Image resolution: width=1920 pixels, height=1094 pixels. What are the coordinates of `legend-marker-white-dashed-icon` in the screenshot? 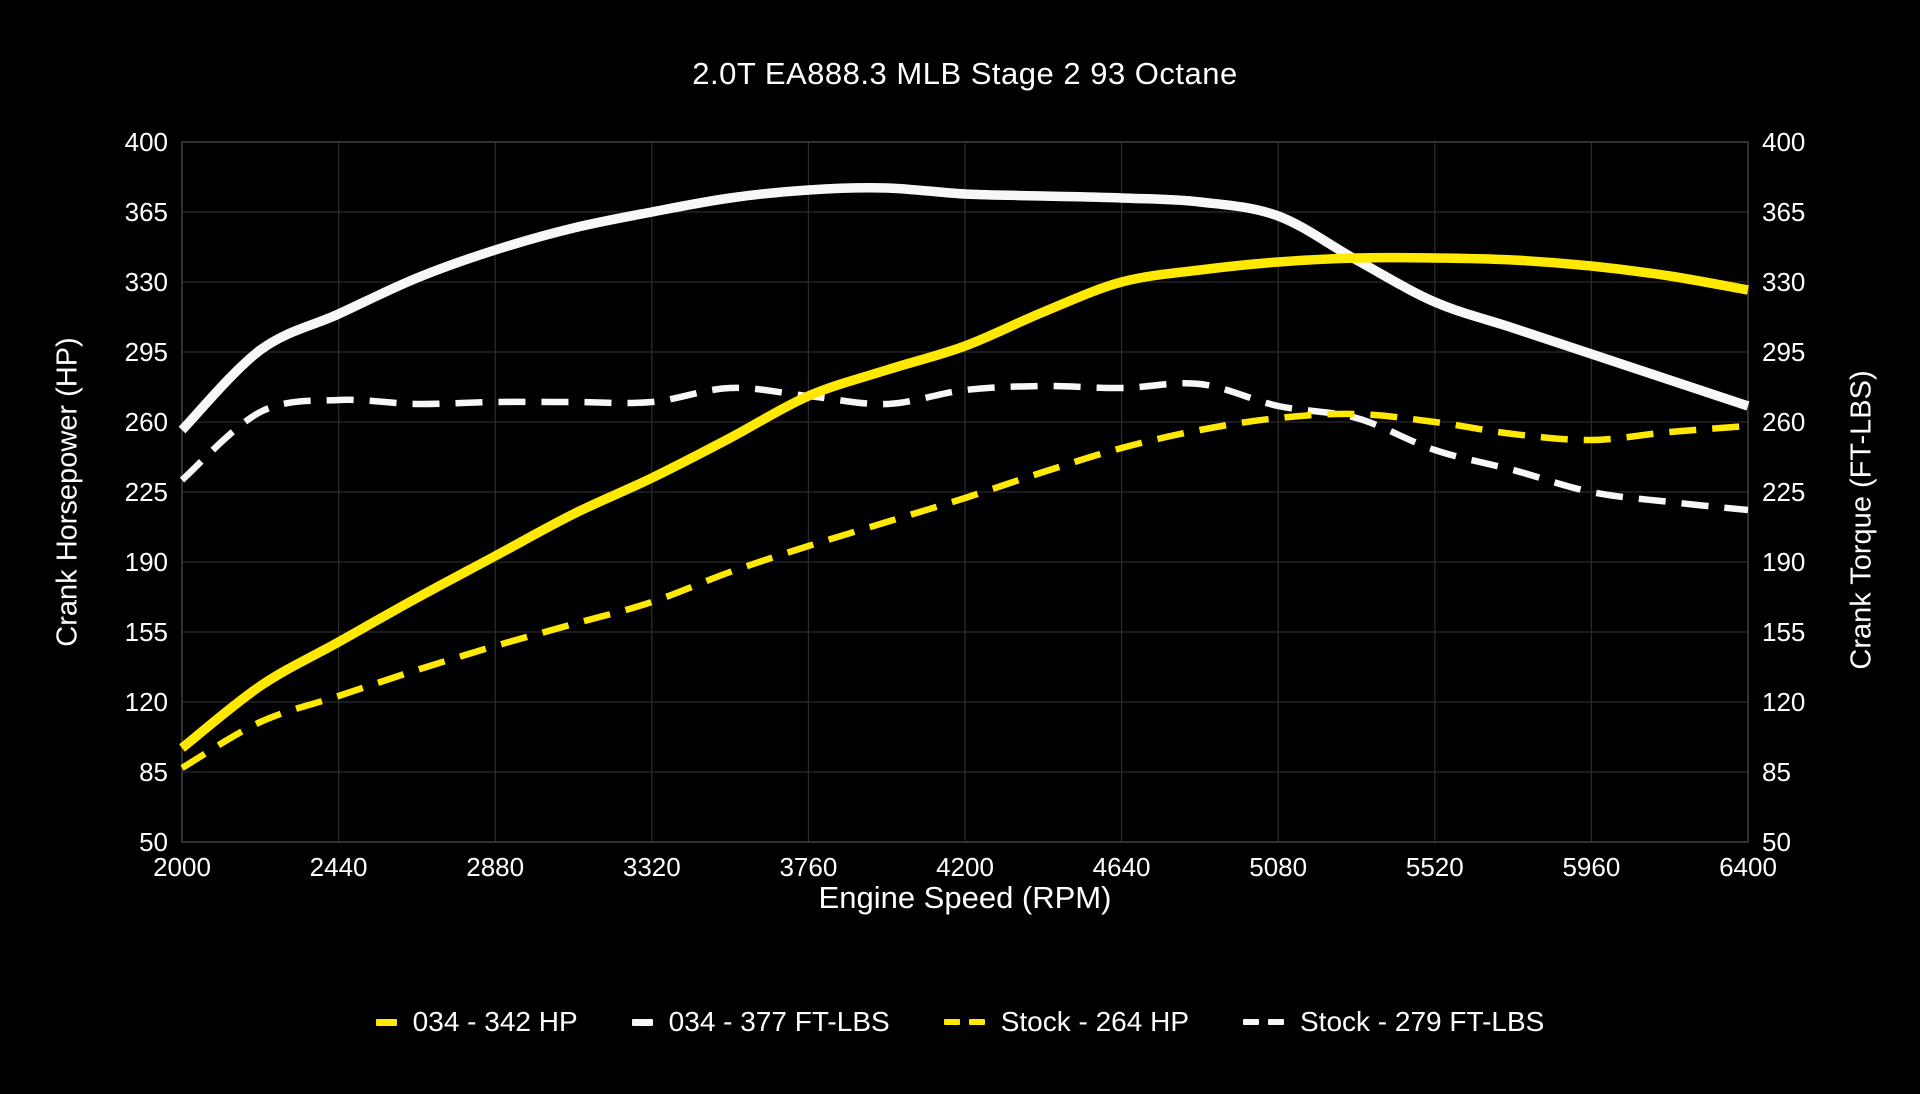 It's located at (1263, 1022).